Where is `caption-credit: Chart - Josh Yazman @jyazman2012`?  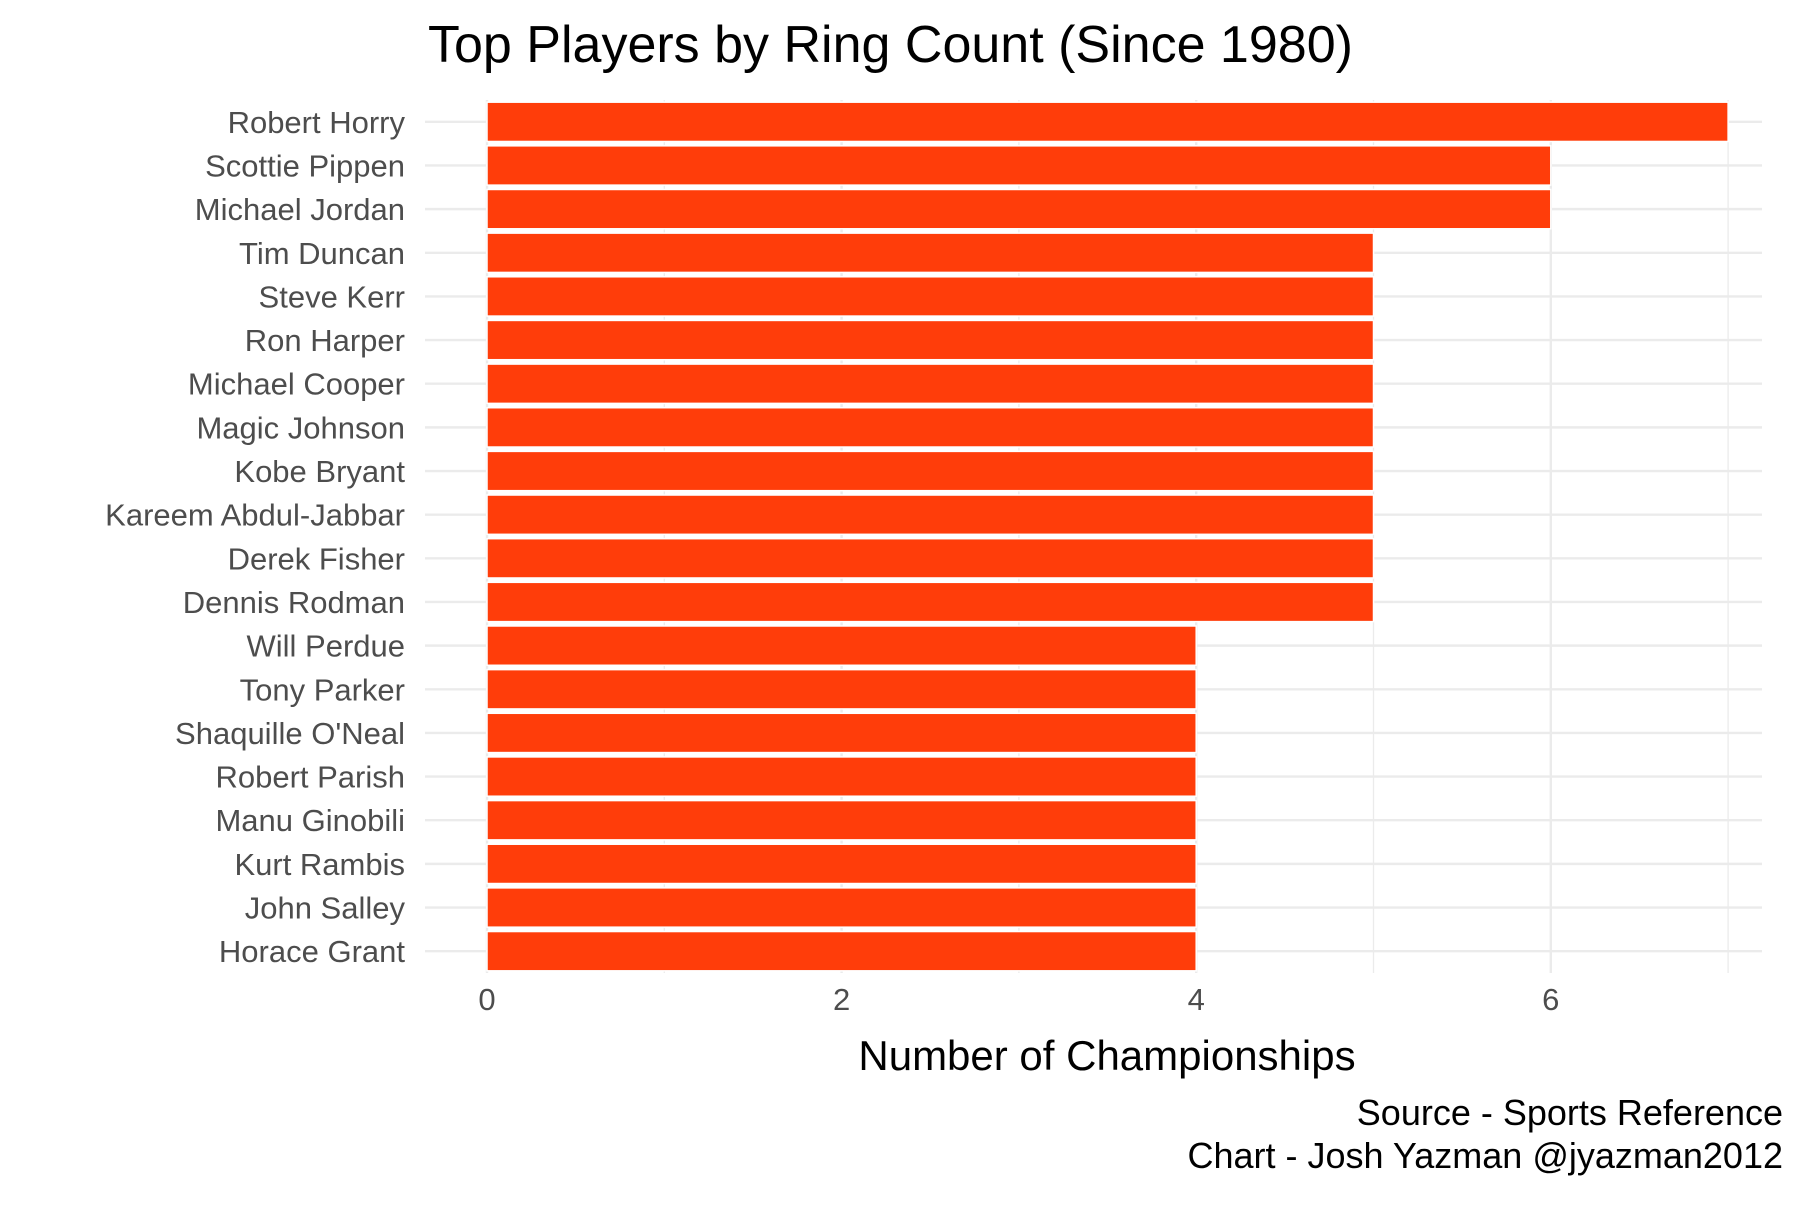 caption-credit: Chart - Josh Yazman @jyazman2012 is located at coordinates (1486, 1155).